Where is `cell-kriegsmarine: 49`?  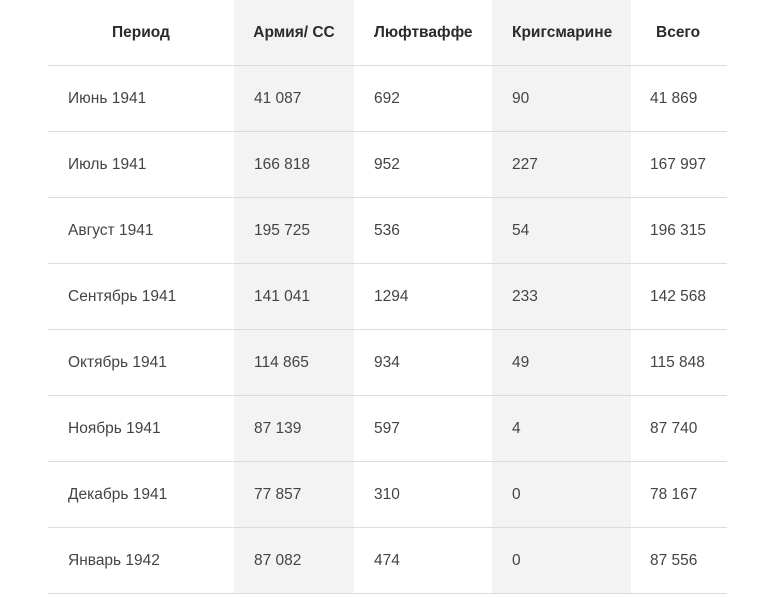 cell-kriegsmarine: 49 is located at coordinates (561, 362).